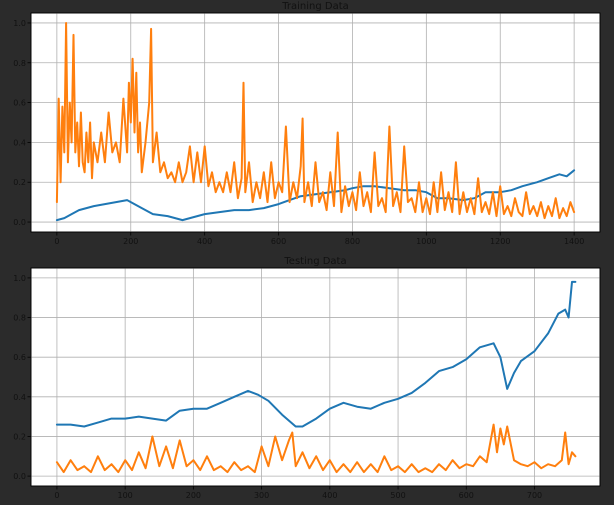  I want to click on x-tick-label: 1000, so click(426, 241).